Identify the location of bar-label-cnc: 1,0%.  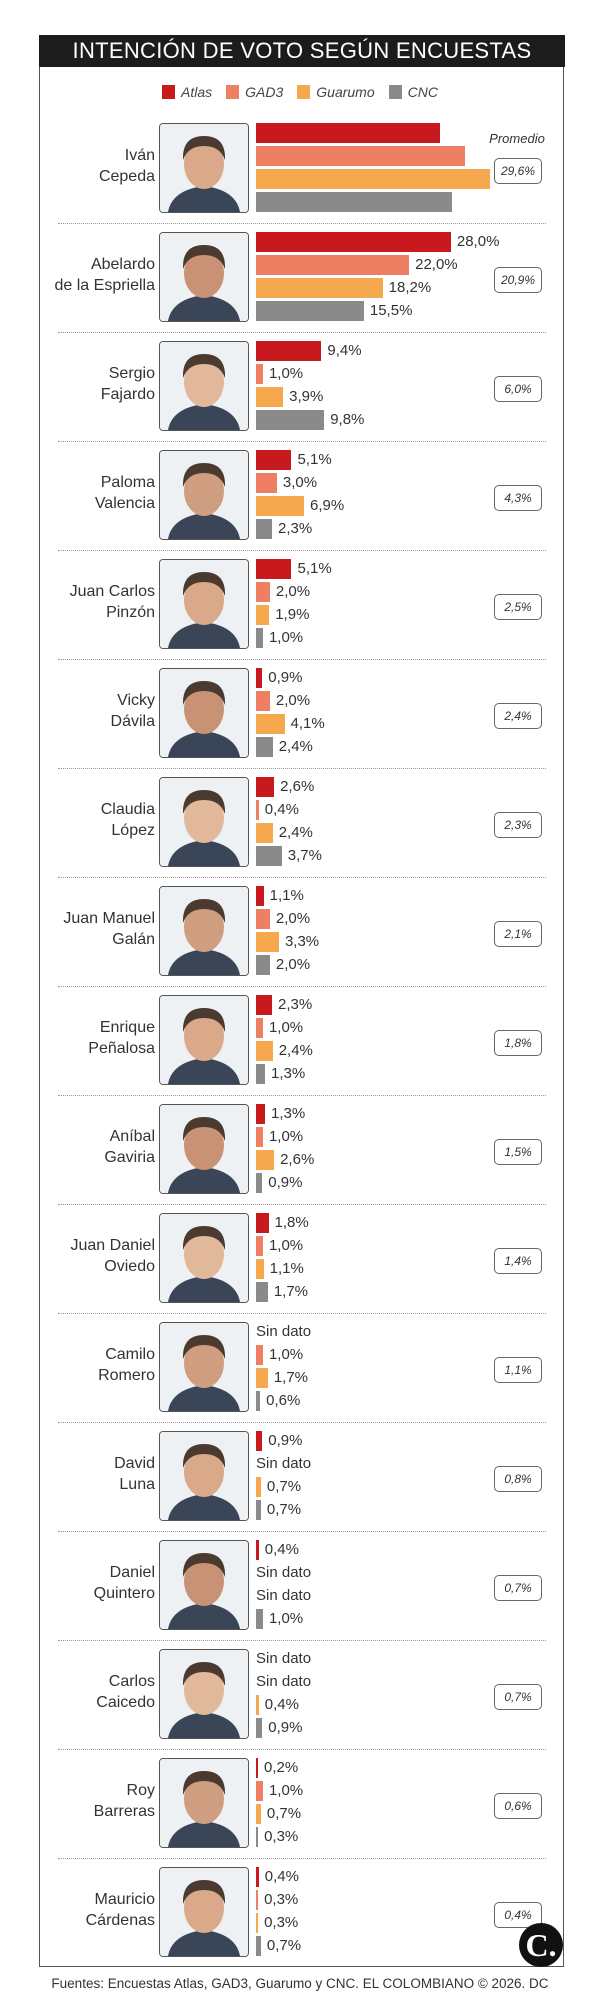
(286, 637).